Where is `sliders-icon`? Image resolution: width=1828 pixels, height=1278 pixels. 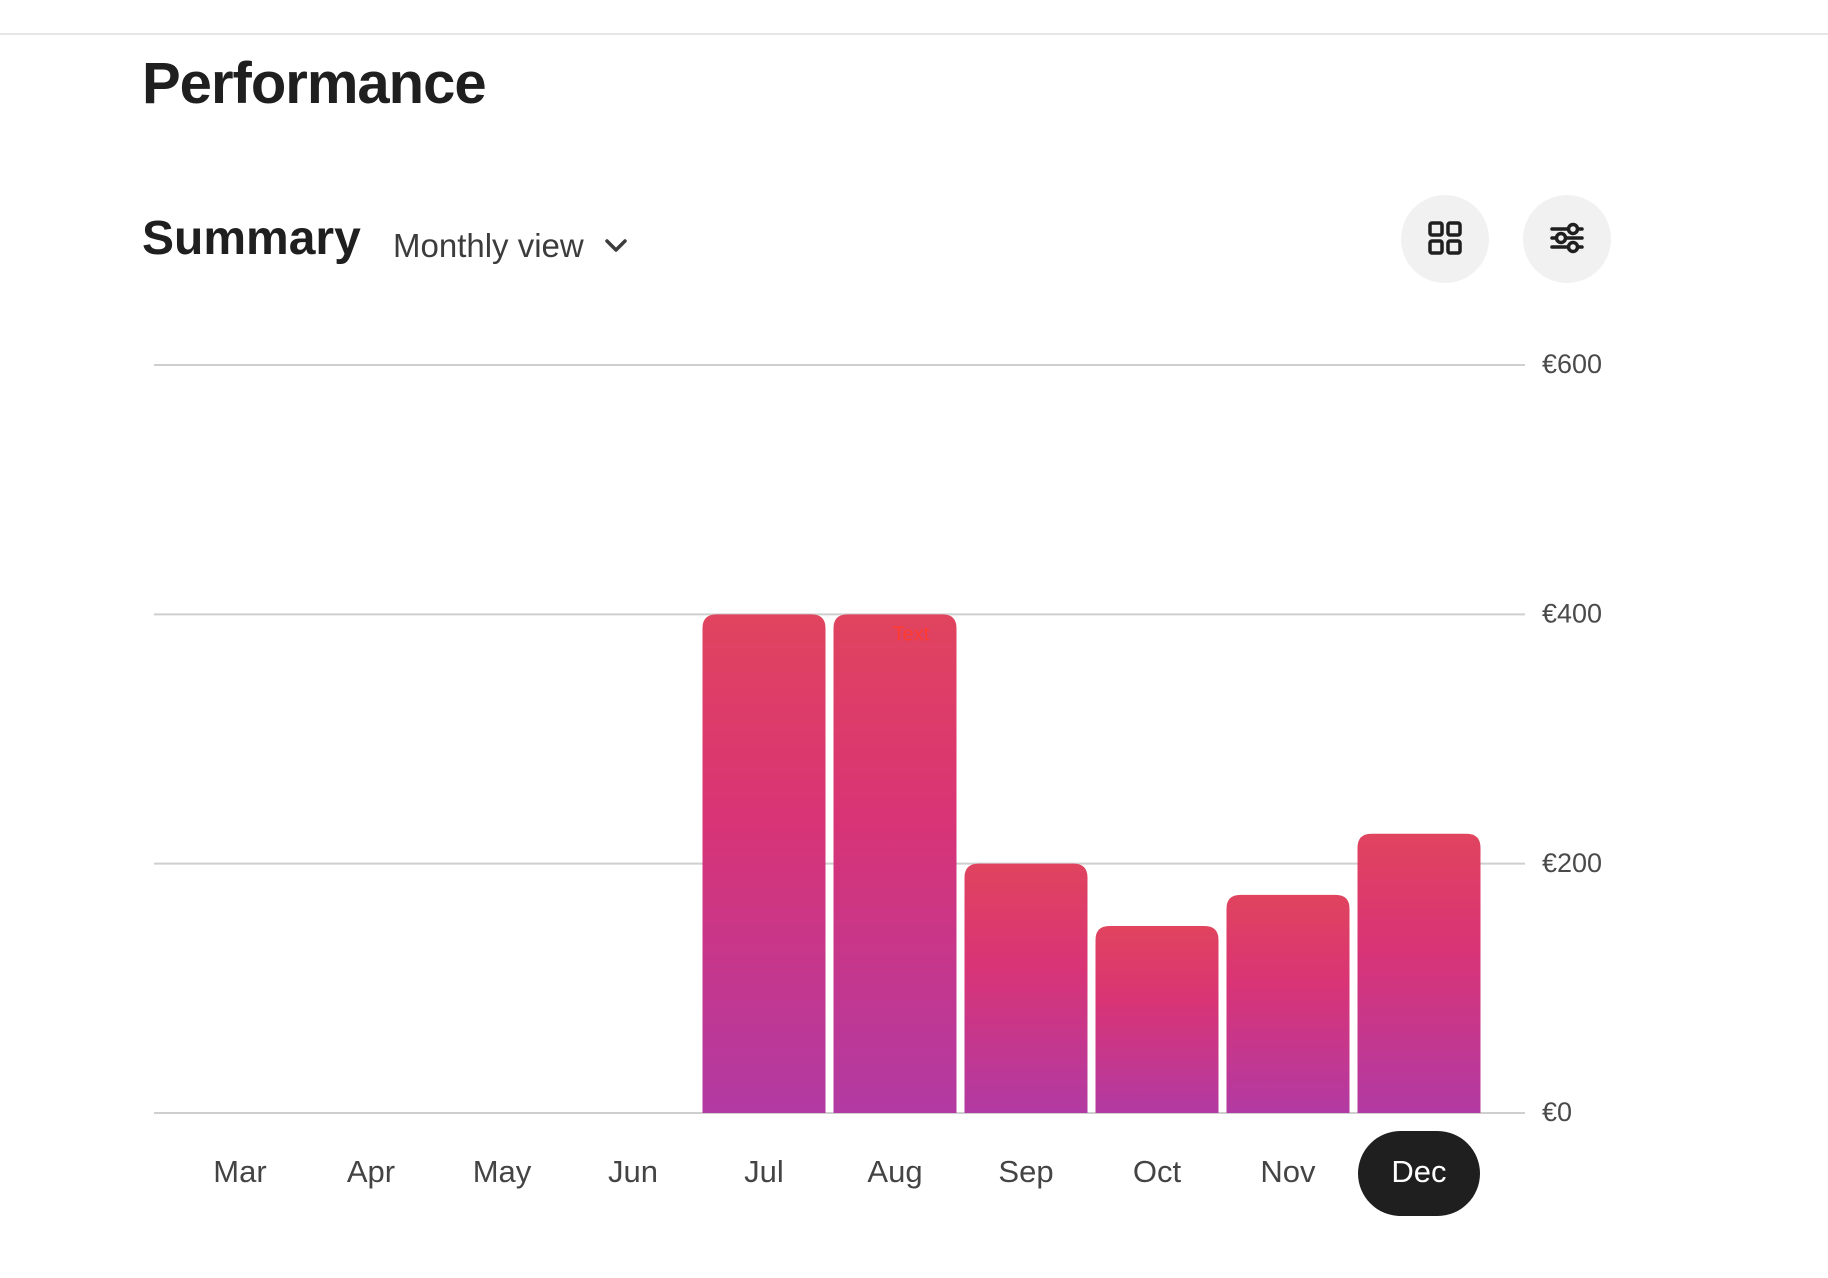
sliders-icon is located at coordinates (1567, 239).